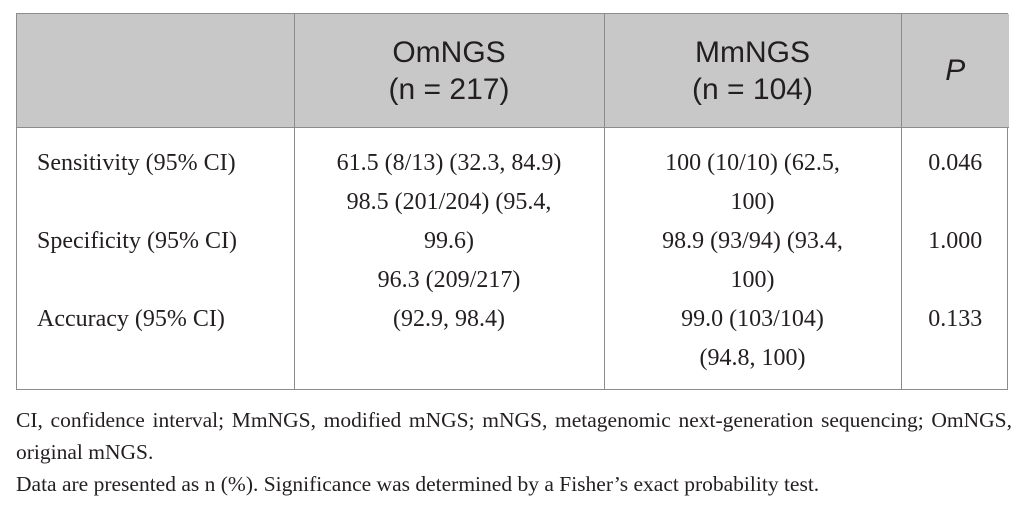  What do you see at coordinates (449, 89) in the screenshot?
I see `header-omngs-n: (n = 217)` at bounding box center [449, 89].